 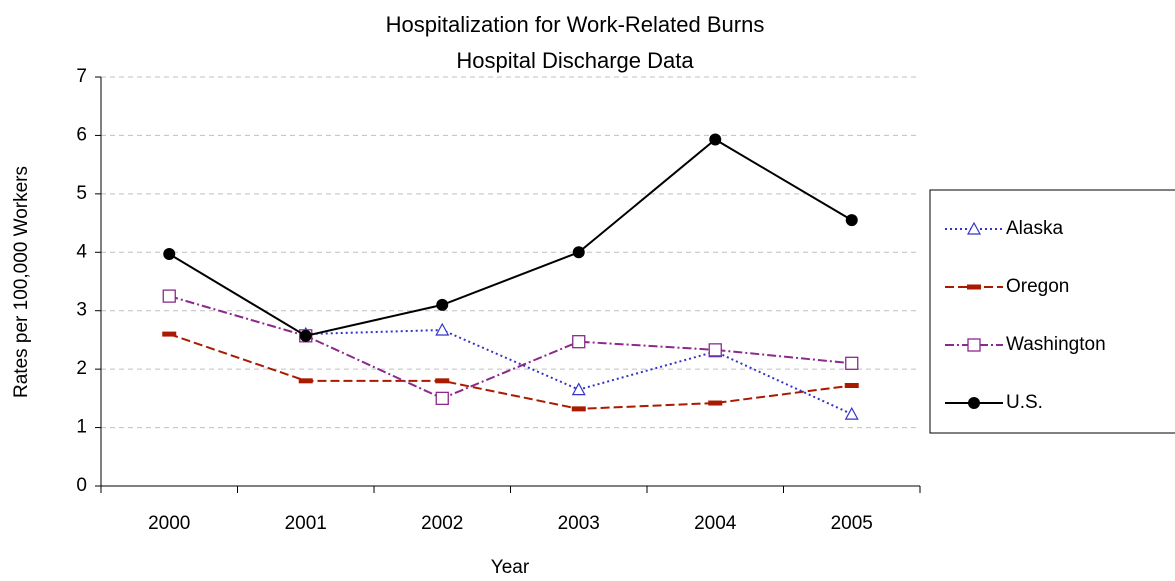 I want to click on y-tick-label: 0, so click(x=81, y=485).